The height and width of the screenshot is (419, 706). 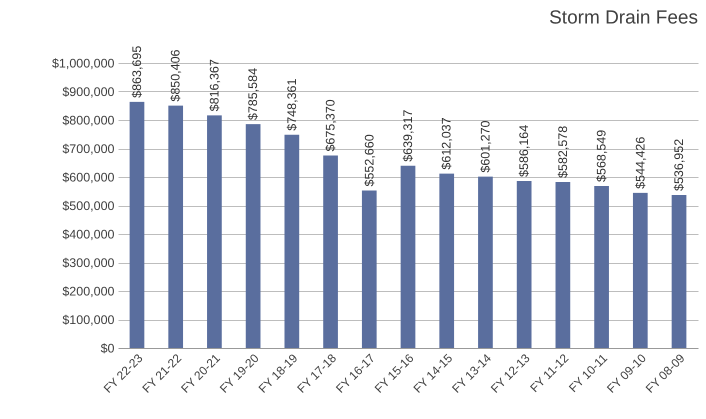 I want to click on y-tick-label: $100,000, so click(x=88, y=320).